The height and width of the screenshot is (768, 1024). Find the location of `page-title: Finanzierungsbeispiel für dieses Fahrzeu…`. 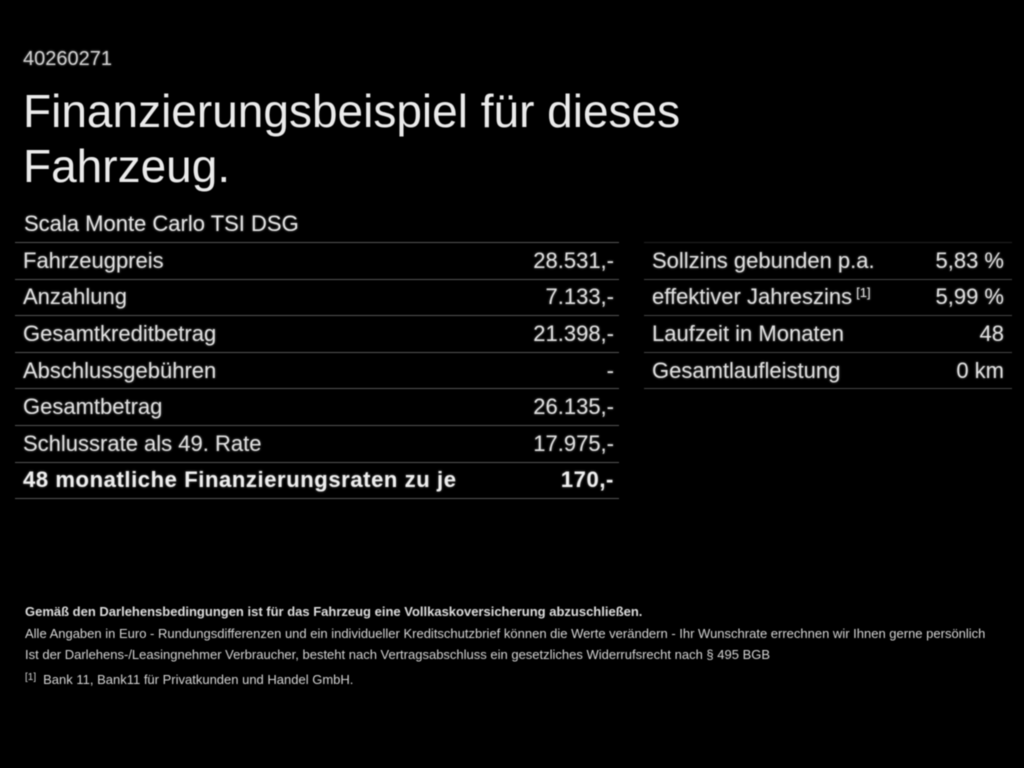

page-title: Finanzierungsbeispiel für dieses Fahrzeu… is located at coordinates (351, 139).